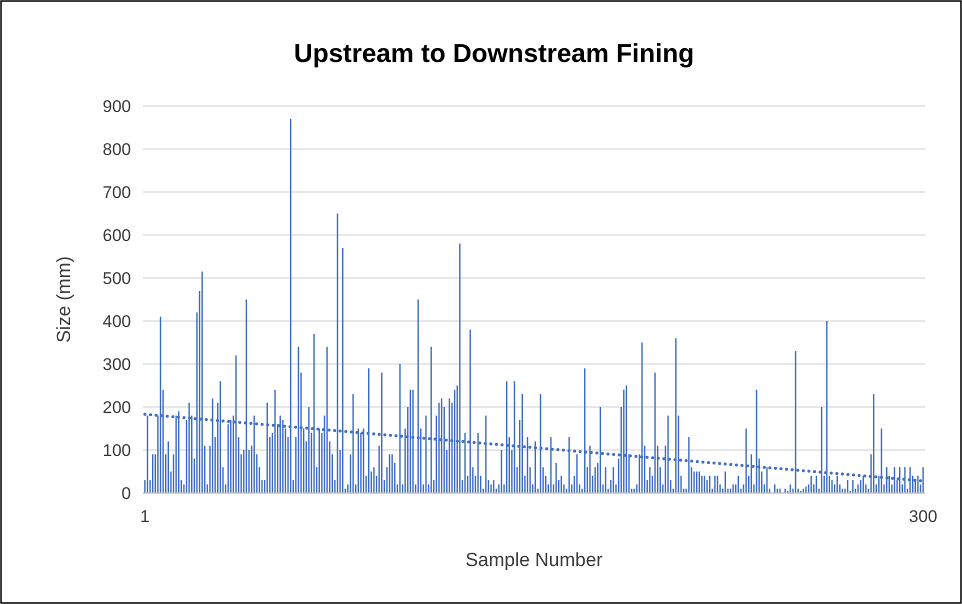 This screenshot has width=962, height=604. What do you see at coordinates (116, 149) in the screenshot?
I see `y-tick-label: 800` at bounding box center [116, 149].